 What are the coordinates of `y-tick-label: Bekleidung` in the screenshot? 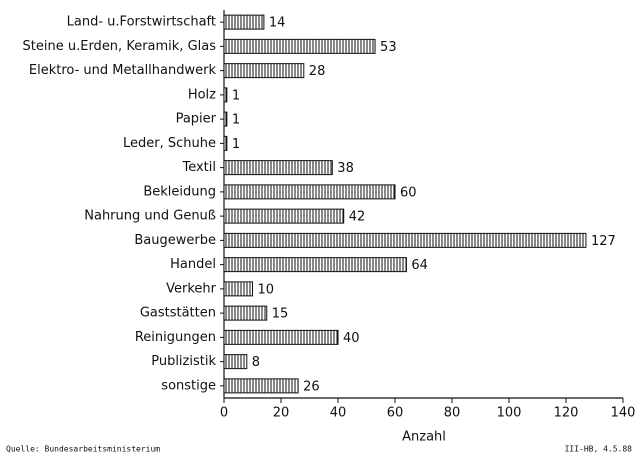 It's located at (179, 191).